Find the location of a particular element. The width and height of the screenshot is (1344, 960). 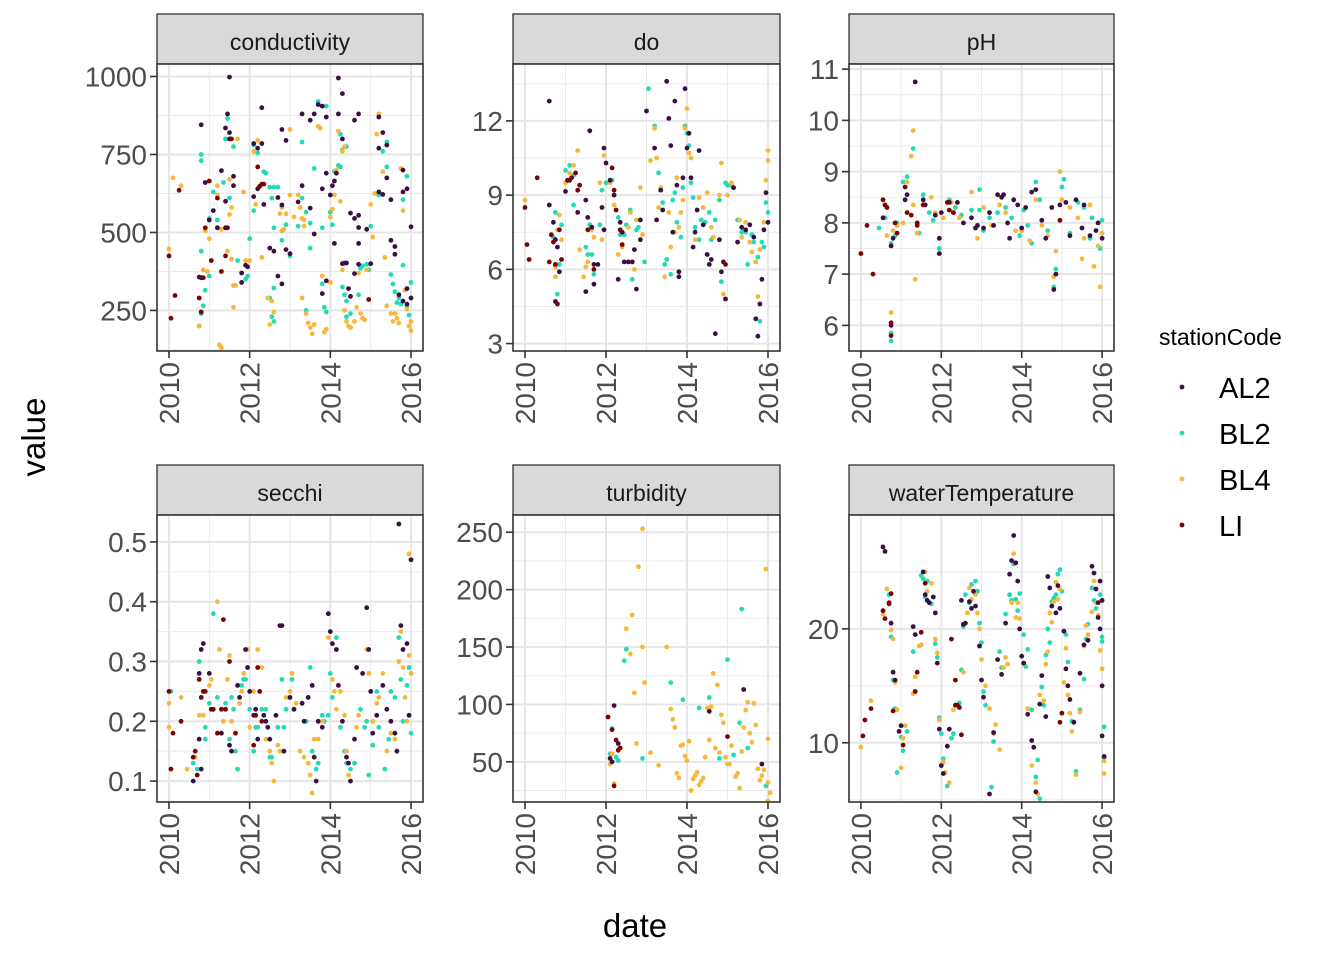

legend-label: BL4 is located at coordinates (1245, 481).